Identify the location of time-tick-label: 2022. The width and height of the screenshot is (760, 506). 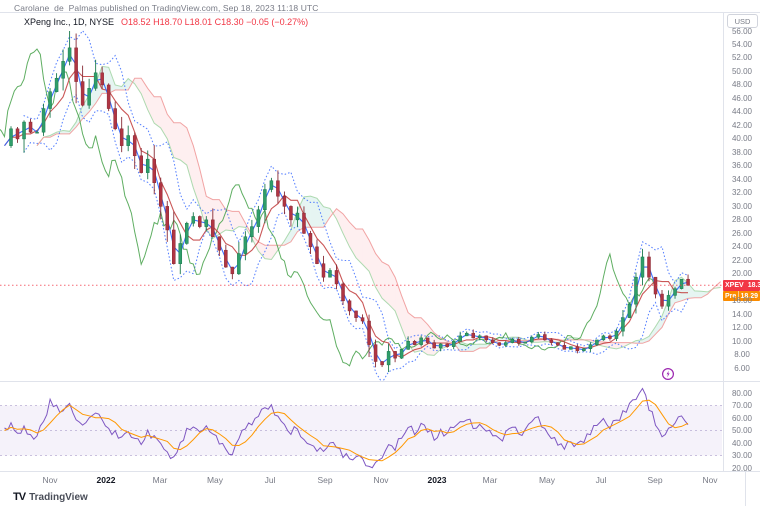
(106, 480).